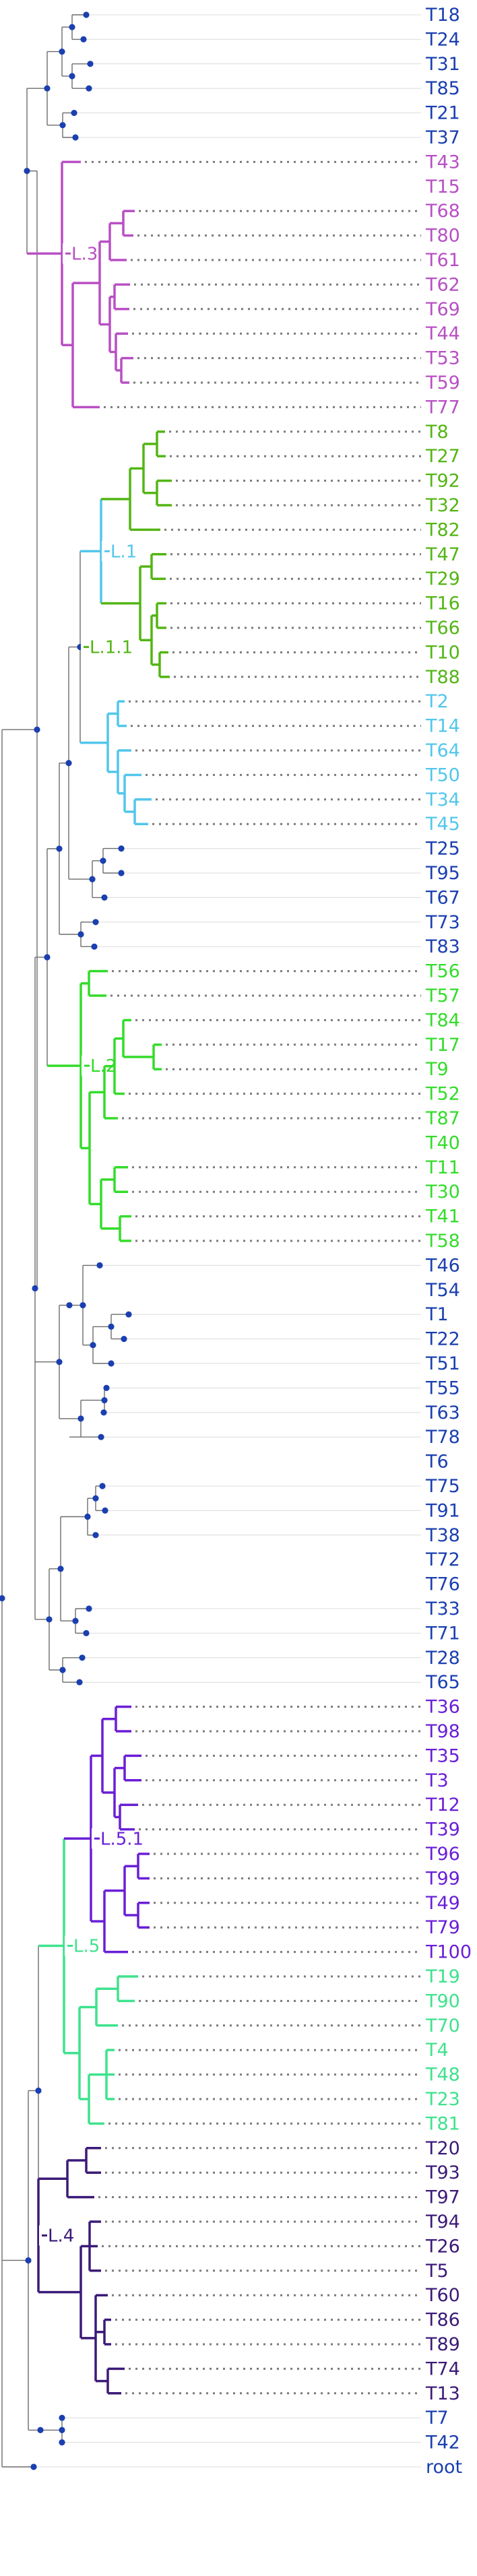 This screenshot has width=477, height=2576. Describe the element at coordinates (442, 1388) in the screenshot. I see `tip-label-T55: T55` at that location.